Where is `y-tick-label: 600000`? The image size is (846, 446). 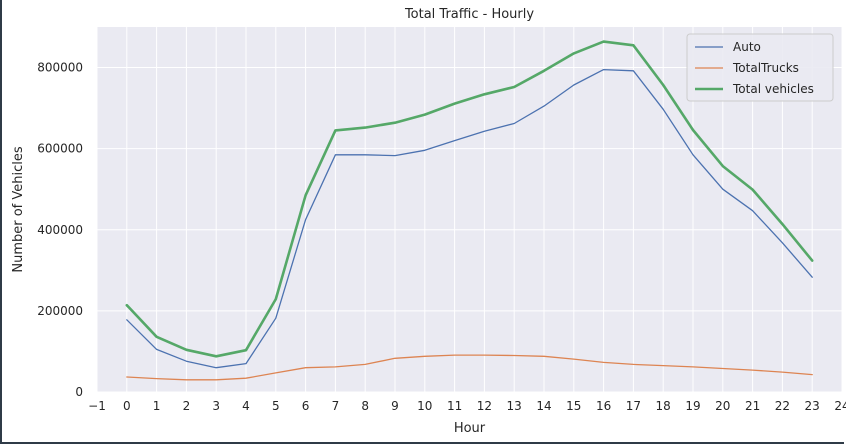
y-tick-label: 600000 is located at coordinates (60, 149).